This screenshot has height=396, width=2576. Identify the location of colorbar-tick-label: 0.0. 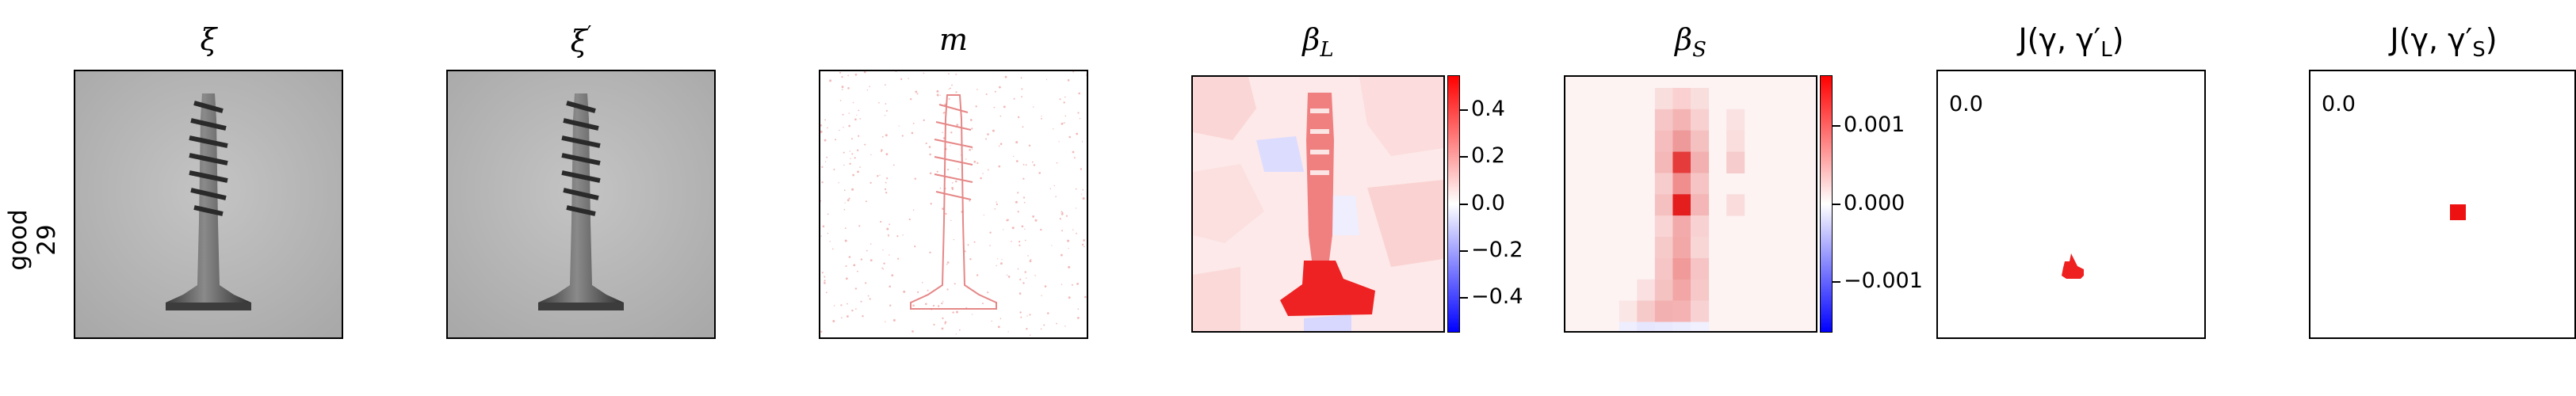
(1488, 202).